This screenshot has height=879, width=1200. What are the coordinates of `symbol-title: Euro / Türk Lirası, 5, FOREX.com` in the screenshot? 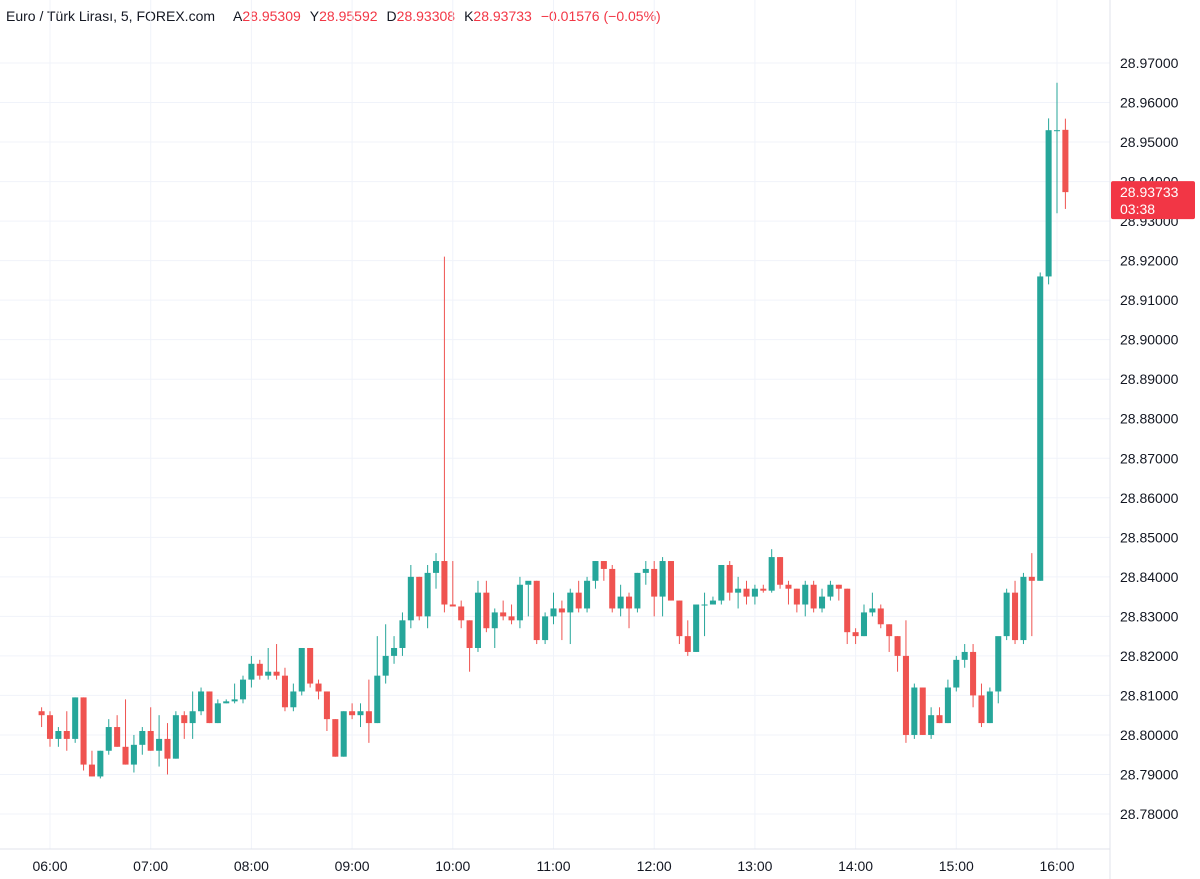 It's located at (111, 16).